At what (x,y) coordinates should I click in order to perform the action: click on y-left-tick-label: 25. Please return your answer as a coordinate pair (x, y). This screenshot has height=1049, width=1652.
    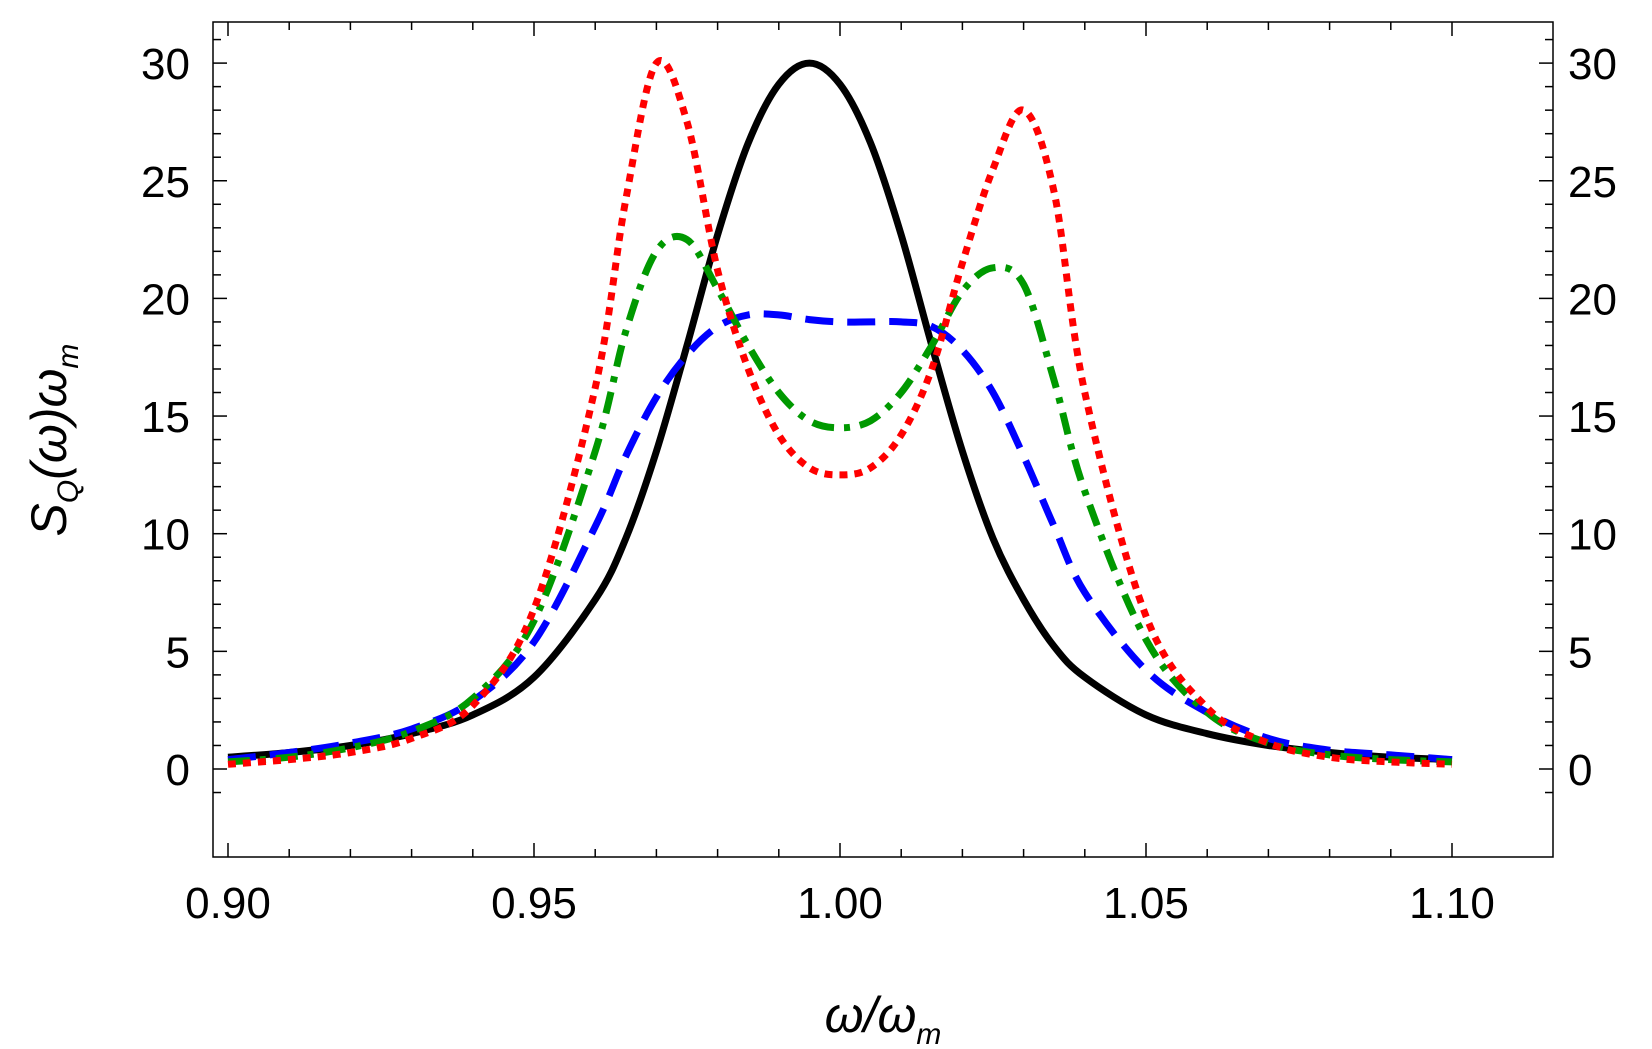
    Looking at the image, I should click on (165, 182).